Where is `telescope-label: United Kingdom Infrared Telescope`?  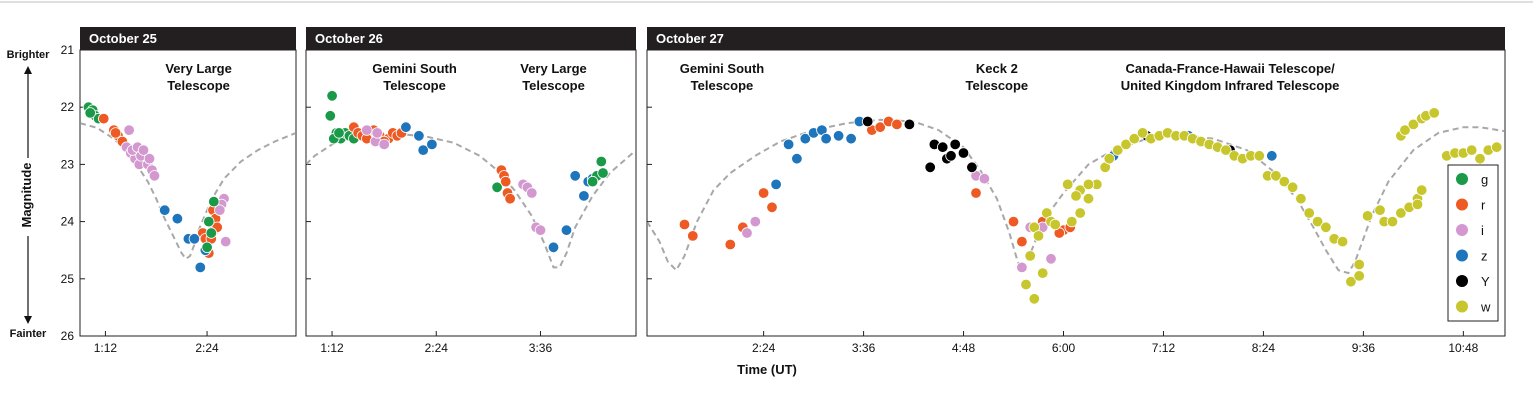
telescope-label: United Kingdom Infrared Telescope is located at coordinates (1230, 85).